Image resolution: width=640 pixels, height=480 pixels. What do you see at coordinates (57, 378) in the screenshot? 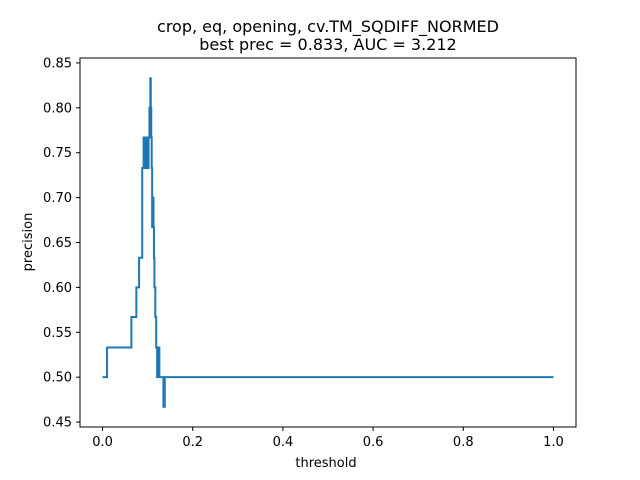
I see `y-tick-label: 0.50` at bounding box center [57, 378].